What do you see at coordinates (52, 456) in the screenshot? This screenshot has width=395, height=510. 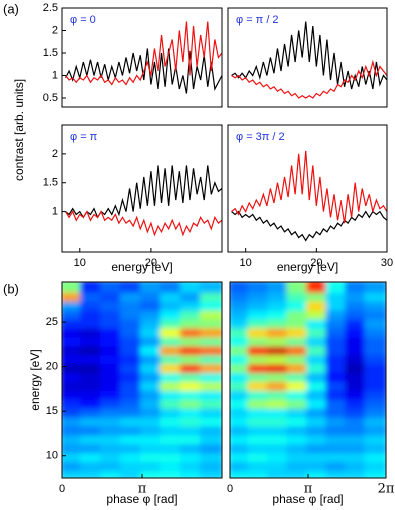 I see `y-tick-label: 10` at bounding box center [52, 456].